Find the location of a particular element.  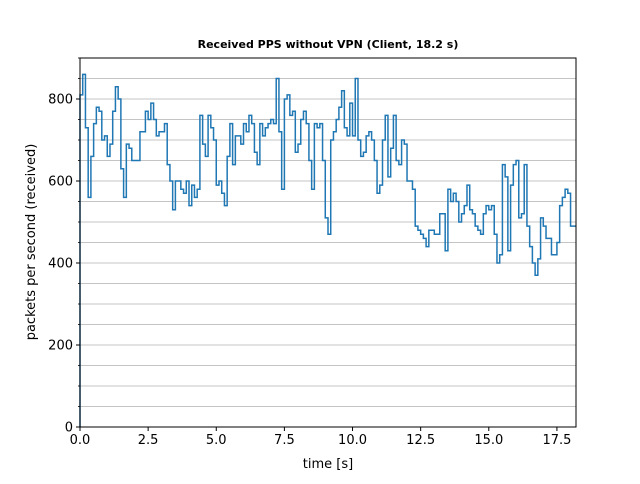

x-tick-label: 17.5 is located at coordinates (556, 440).